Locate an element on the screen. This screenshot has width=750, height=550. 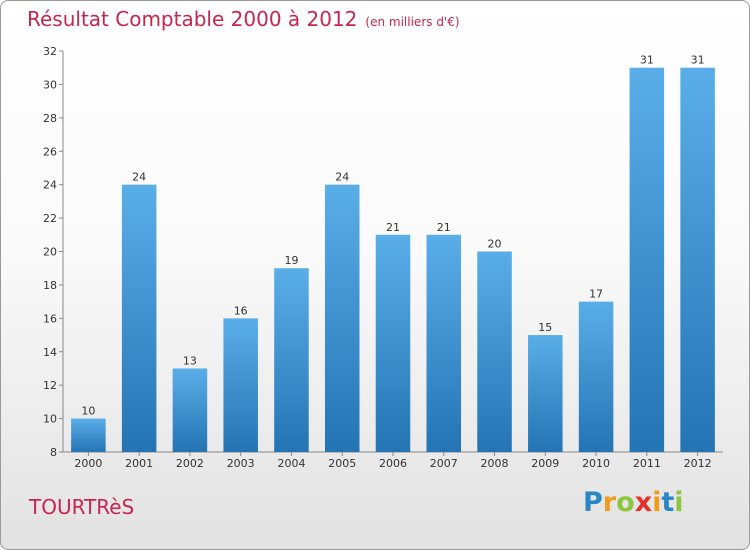
bar-2004 is located at coordinates (291, 360).